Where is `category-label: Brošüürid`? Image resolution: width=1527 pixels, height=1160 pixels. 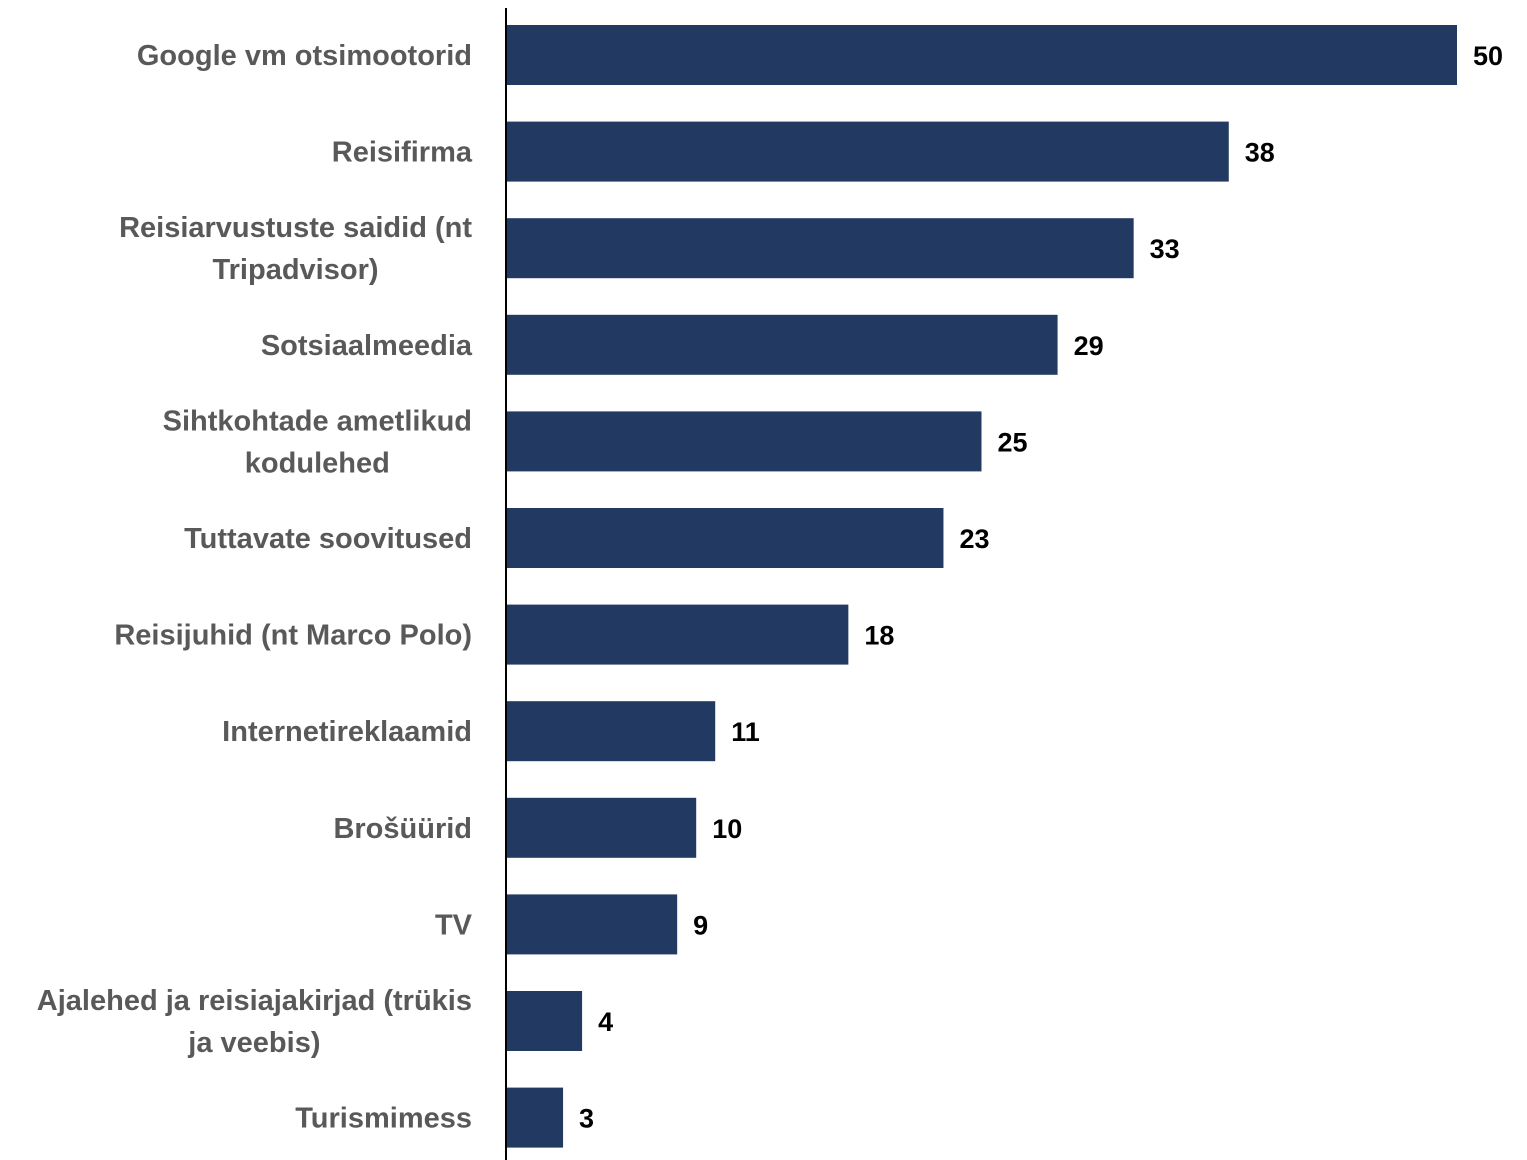
category-label: Brošüürid is located at coordinates (402, 829).